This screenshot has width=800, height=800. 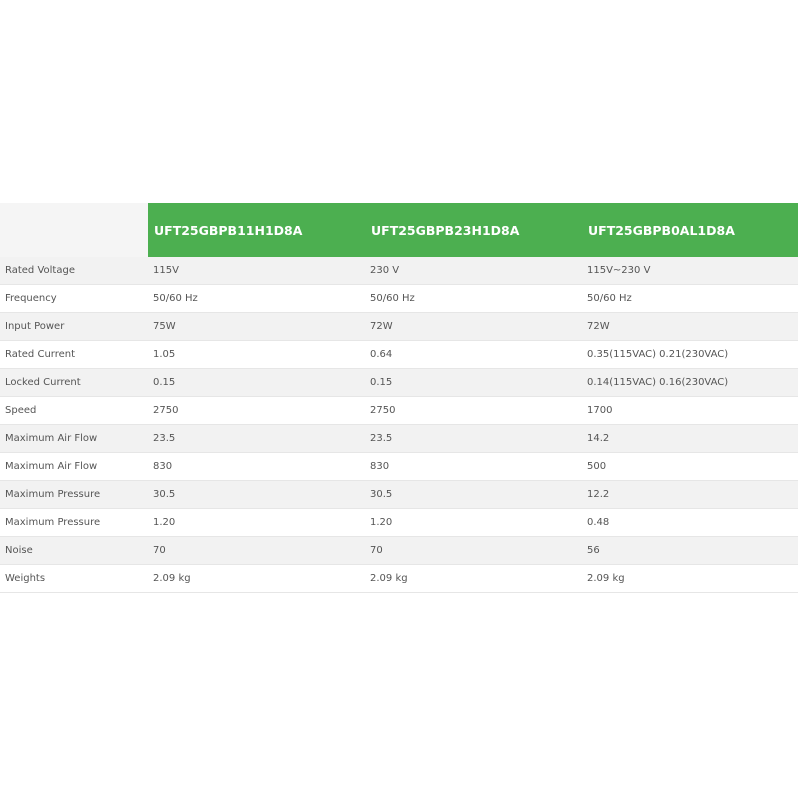 I want to click on table-cell: 75W, so click(x=164, y=326).